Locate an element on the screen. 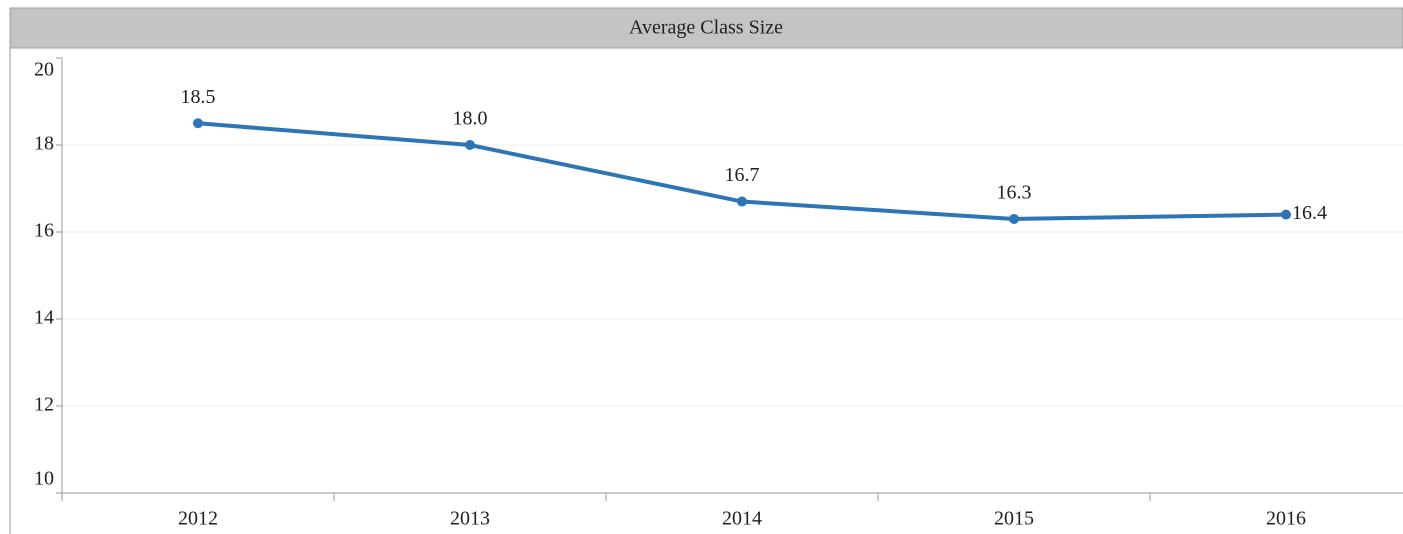  x-tick-label: 2016 is located at coordinates (1286, 519).